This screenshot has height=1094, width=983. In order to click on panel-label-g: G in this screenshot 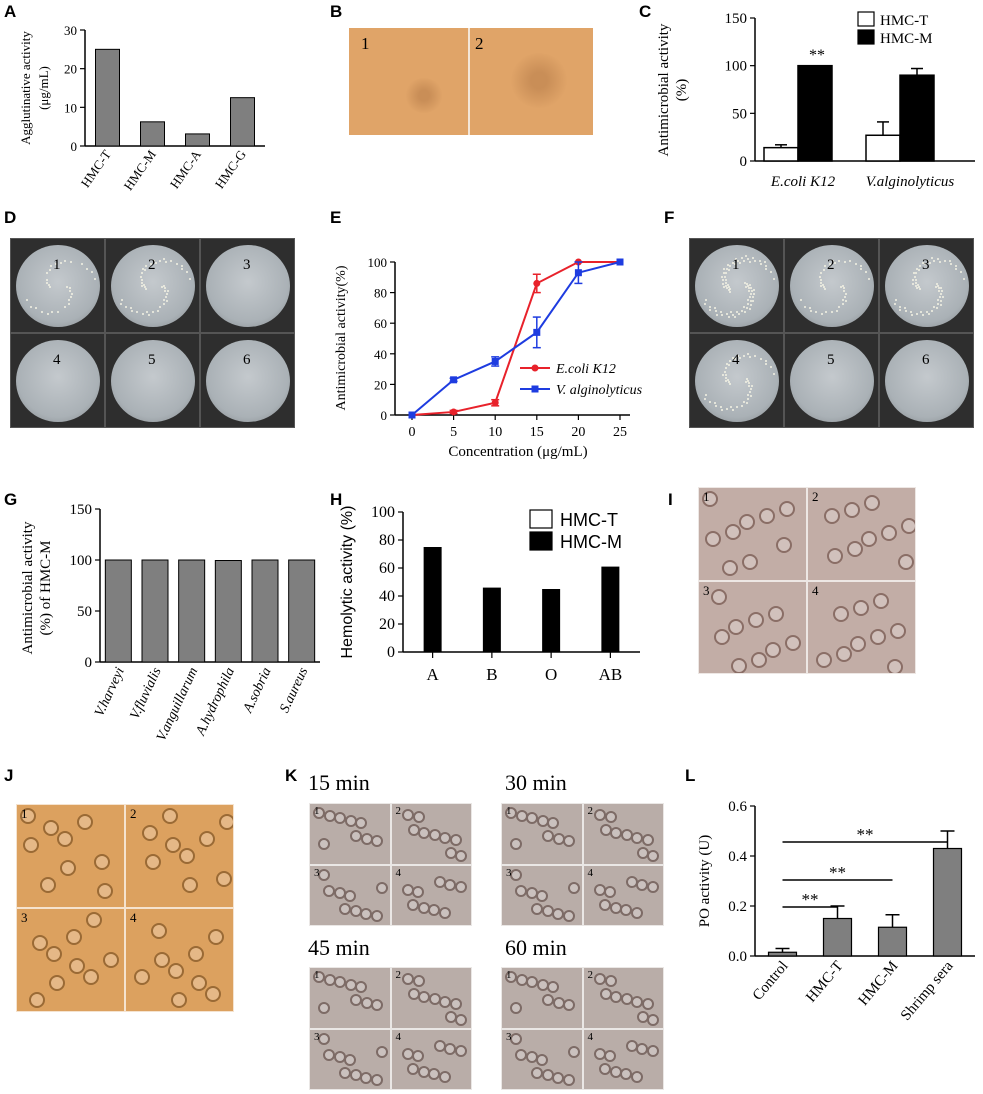, I will do `click(11, 499)`.